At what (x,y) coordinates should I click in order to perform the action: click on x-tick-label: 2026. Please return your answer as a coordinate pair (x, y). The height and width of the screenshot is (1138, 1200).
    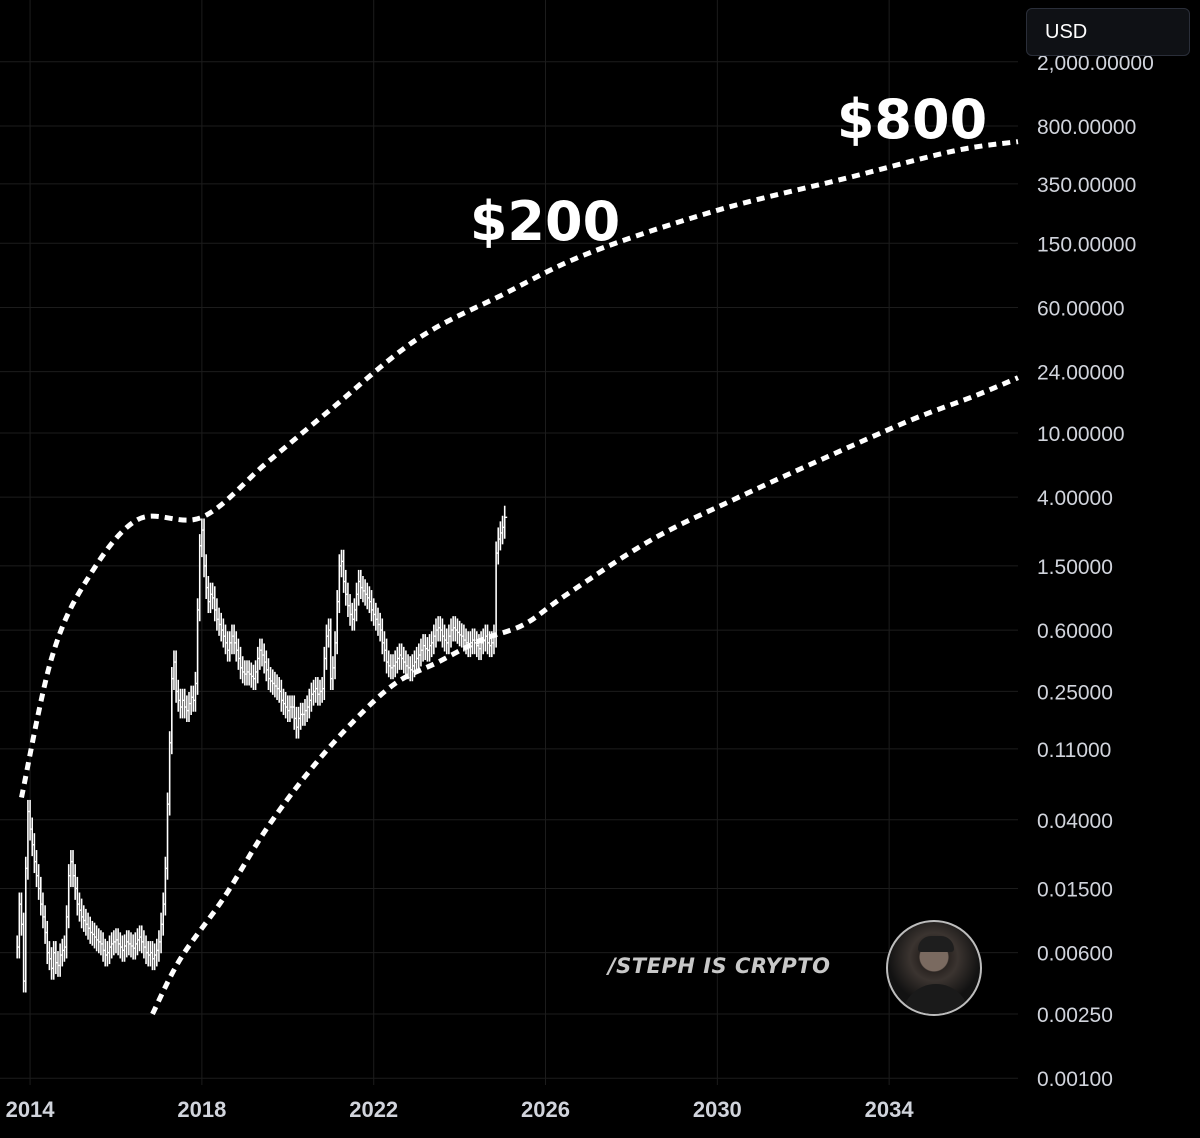
    Looking at the image, I should click on (545, 1109).